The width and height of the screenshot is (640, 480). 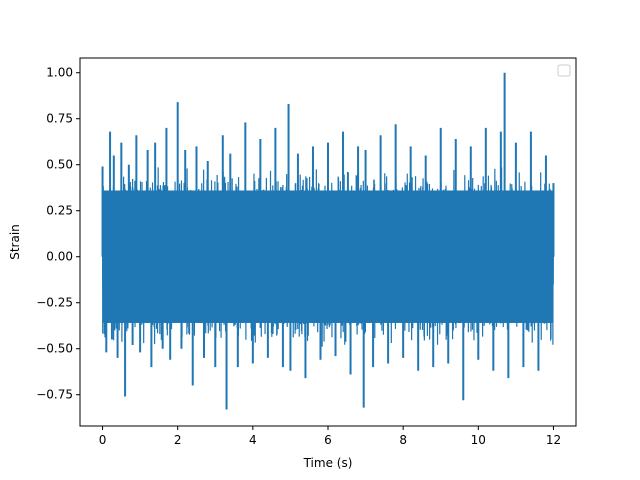 What do you see at coordinates (54, 395) in the screenshot?
I see `y-tick-label: −0.75` at bounding box center [54, 395].